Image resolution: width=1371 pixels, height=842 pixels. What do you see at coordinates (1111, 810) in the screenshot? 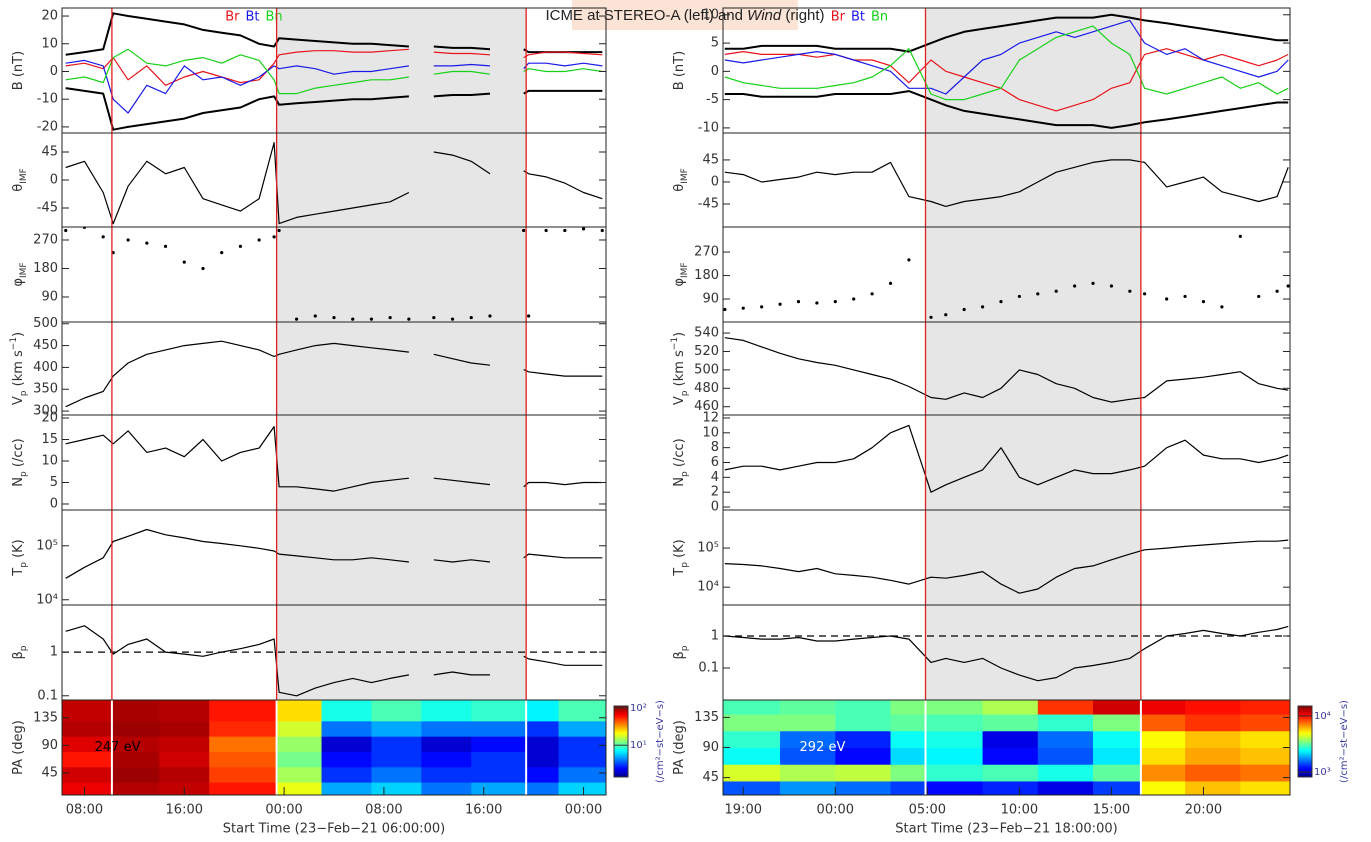
I see `x-tick-label: 15:00` at bounding box center [1111, 810].